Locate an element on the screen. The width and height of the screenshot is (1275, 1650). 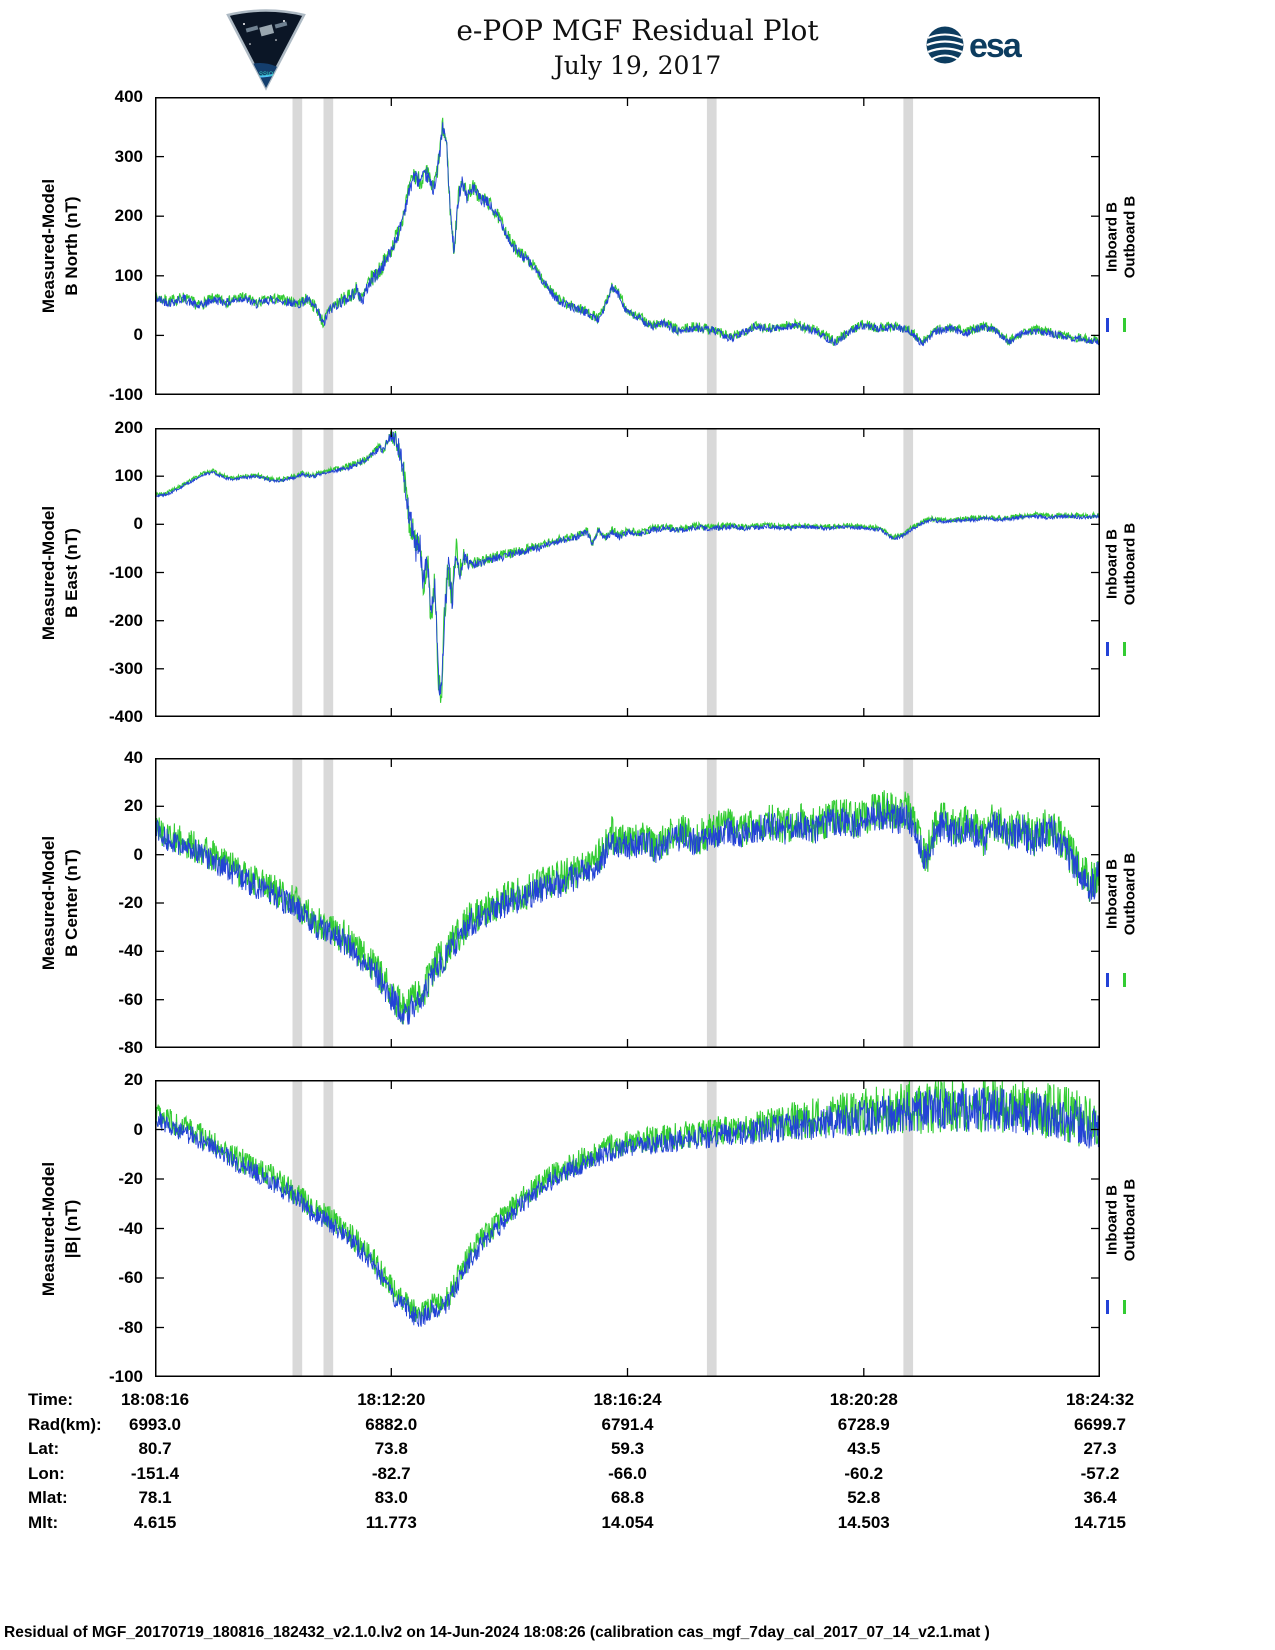
ephemeris-value: 27.3 is located at coordinates (1100, 1448).